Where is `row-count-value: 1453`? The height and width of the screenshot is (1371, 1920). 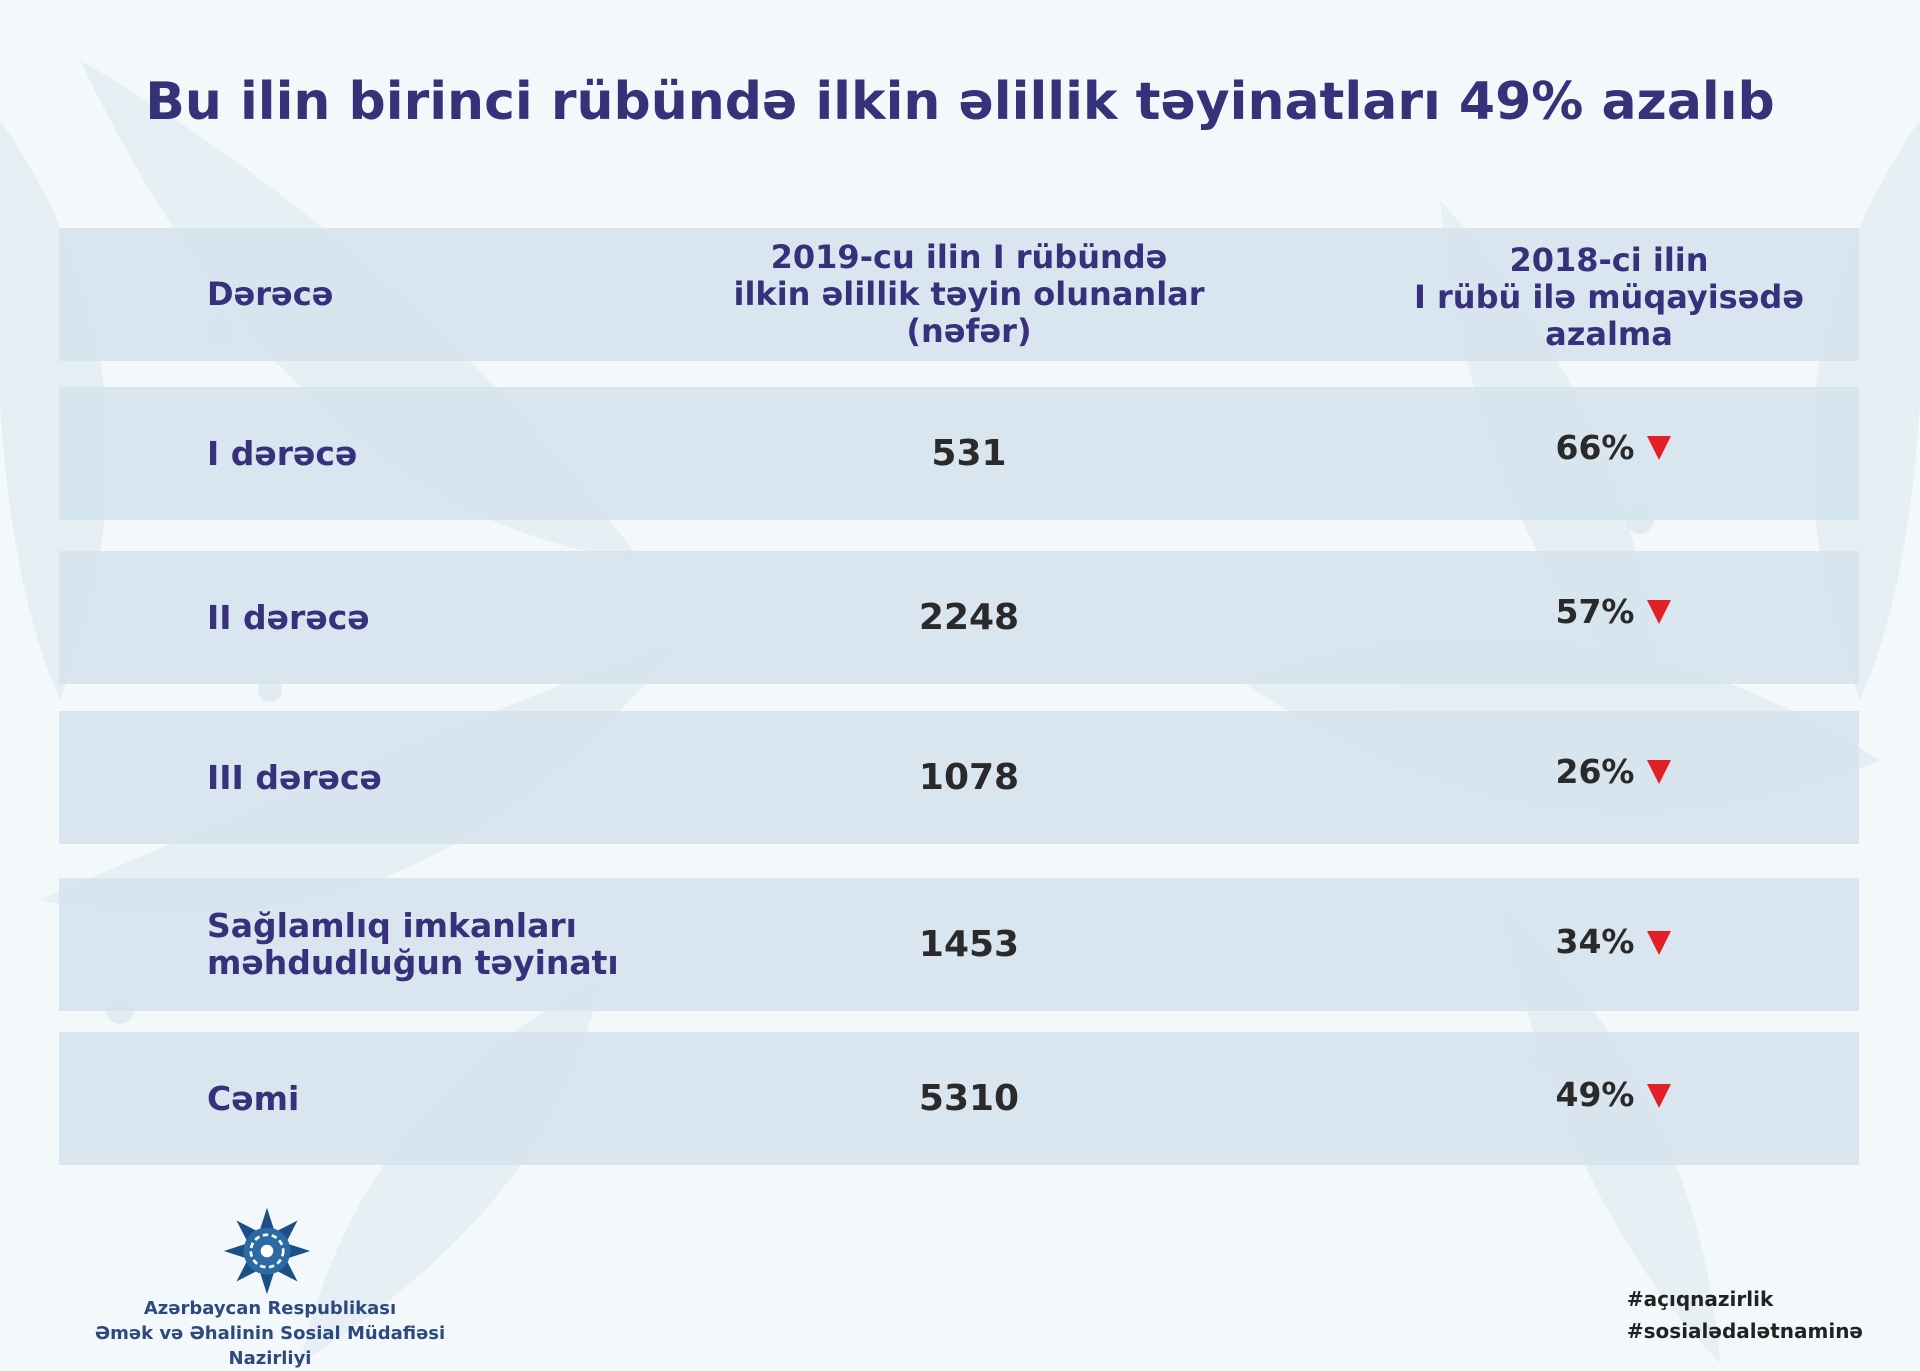
row-count-value: 1453 is located at coordinates (969, 944).